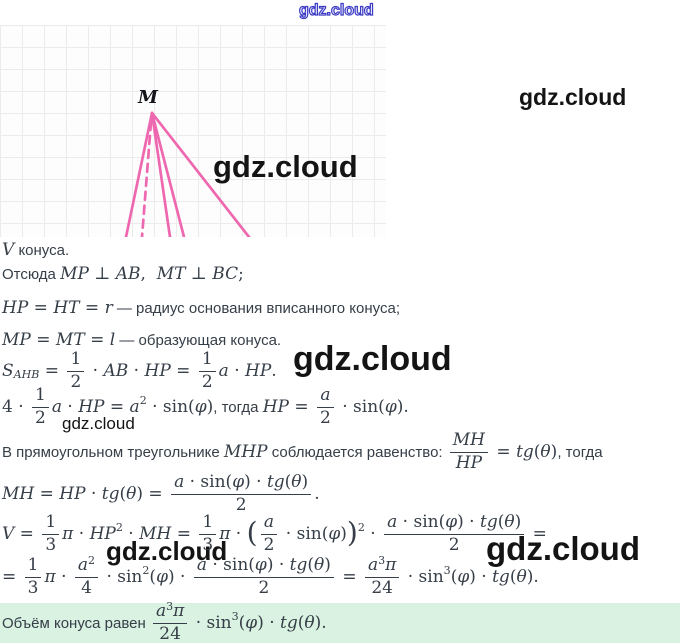  I want to click on prose-text: — образующая конуса., so click(198, 340).